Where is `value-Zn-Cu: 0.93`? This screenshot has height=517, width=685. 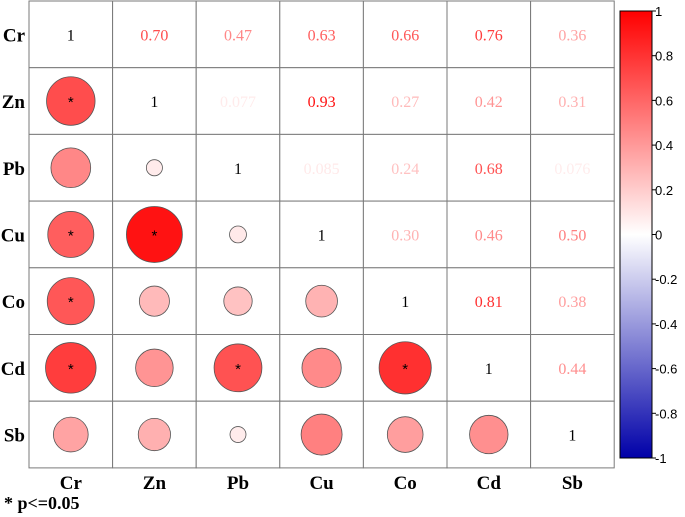 value-Zn-Cu: 0.93 is located at coordinates (322, 102).